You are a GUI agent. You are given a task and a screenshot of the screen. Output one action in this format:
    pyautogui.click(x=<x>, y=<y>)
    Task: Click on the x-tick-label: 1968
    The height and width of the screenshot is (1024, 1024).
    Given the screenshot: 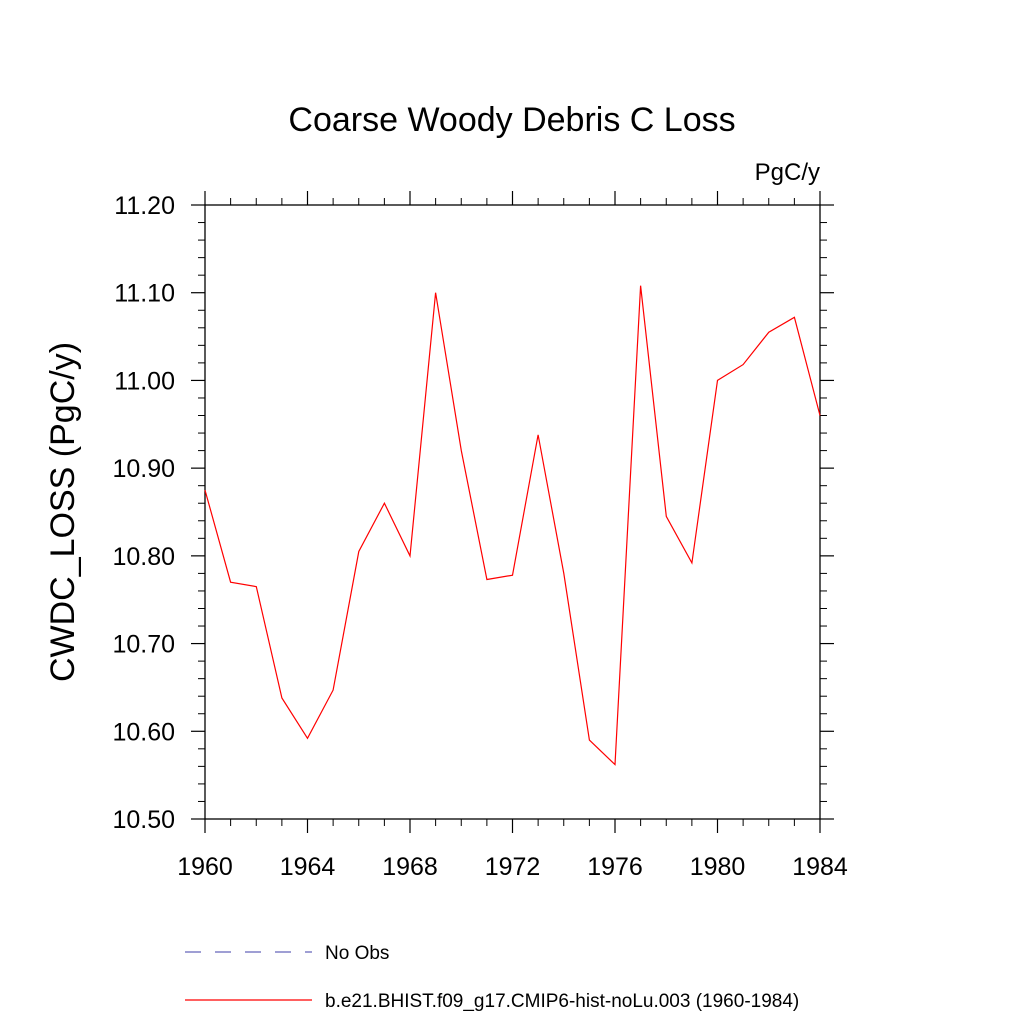 What is the action you would take?
    pyautogui.click(x=410, y=867)
    